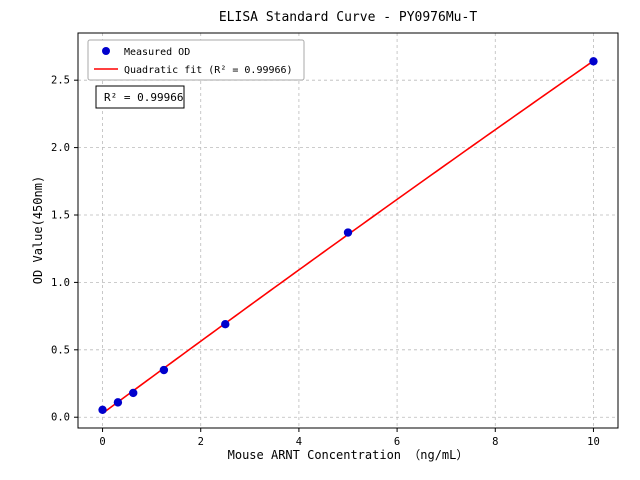 This screenshot has width=640, height=480. Describe the element at coordinates (60, 215) in the screenshot. I see `y-tick-label: 1.5` at that location.